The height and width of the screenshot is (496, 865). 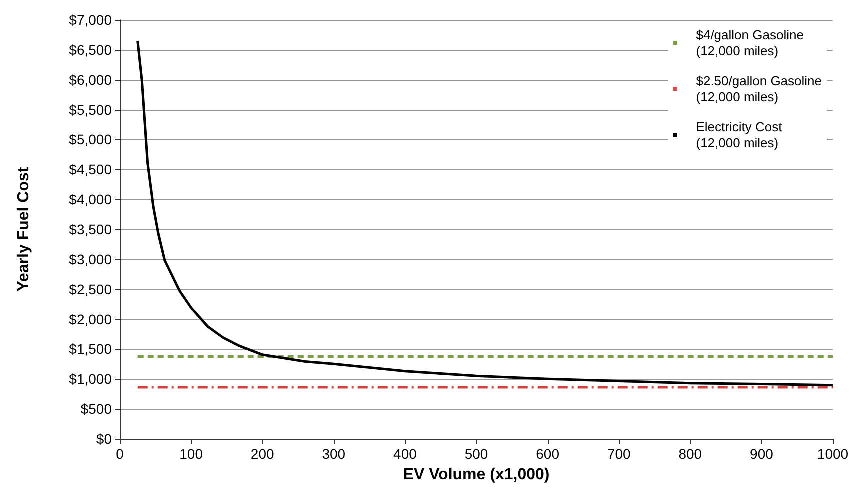 What do you see at coordinates (476, 454) in the screenshot?
I see `x-tick-label: 500` at bounding box center [476, 454].